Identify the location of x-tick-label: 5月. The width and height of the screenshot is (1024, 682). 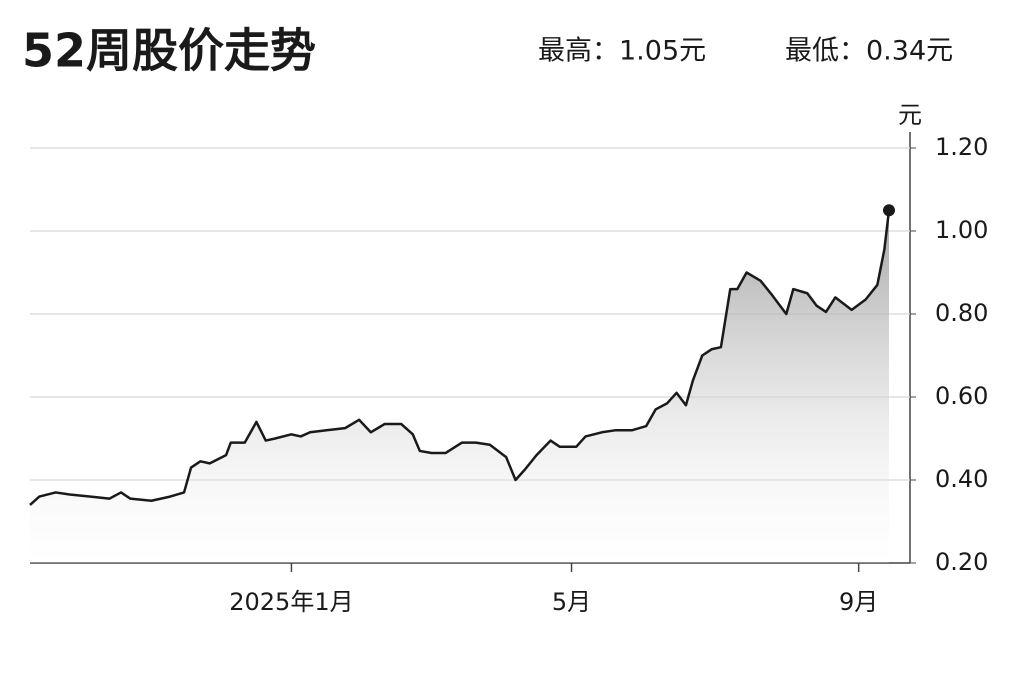
(571, 602).